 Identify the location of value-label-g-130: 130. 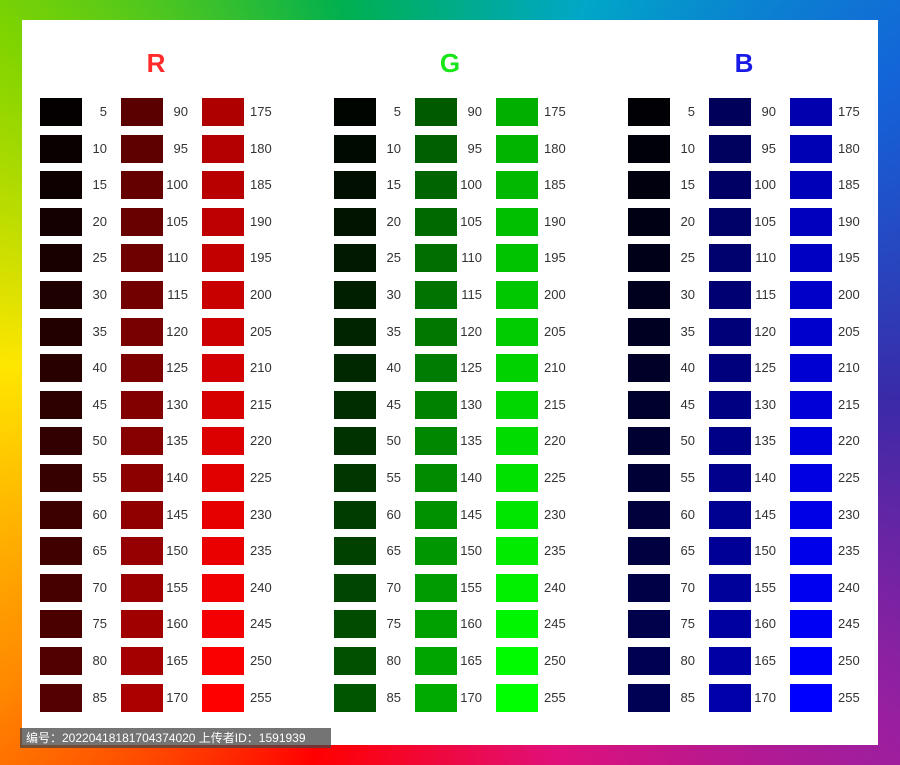
(471, 404).